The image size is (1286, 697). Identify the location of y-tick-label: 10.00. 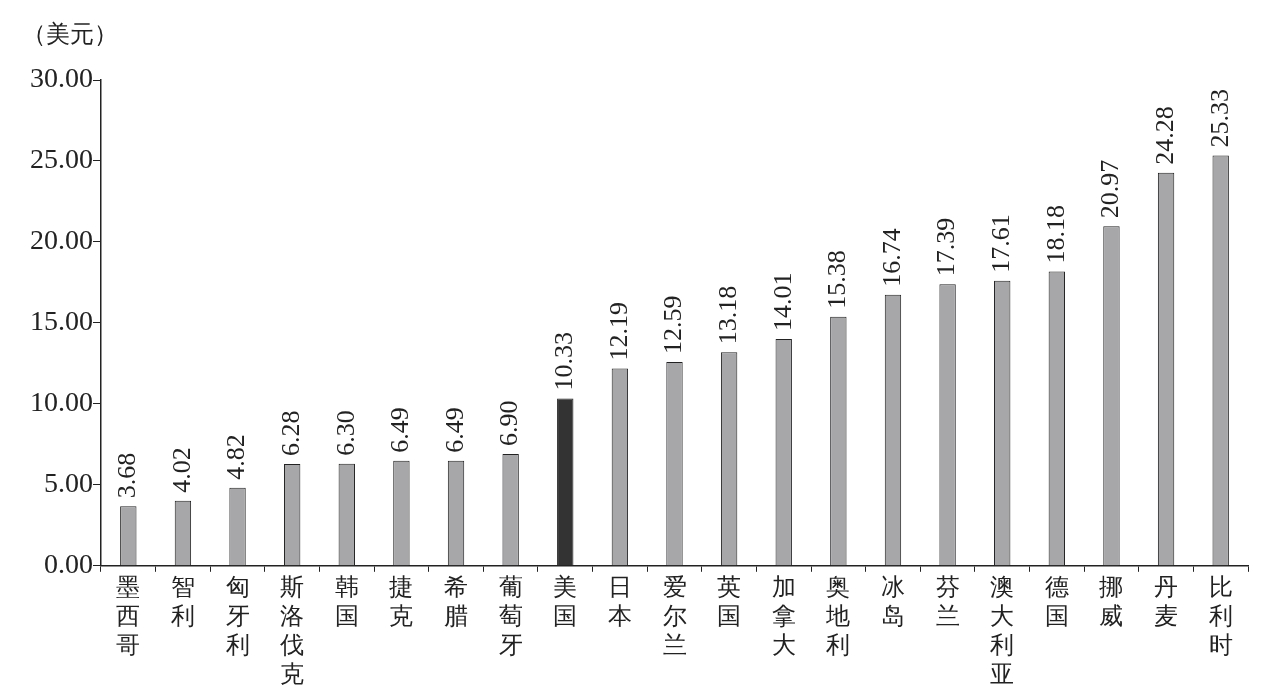
(61, 402).